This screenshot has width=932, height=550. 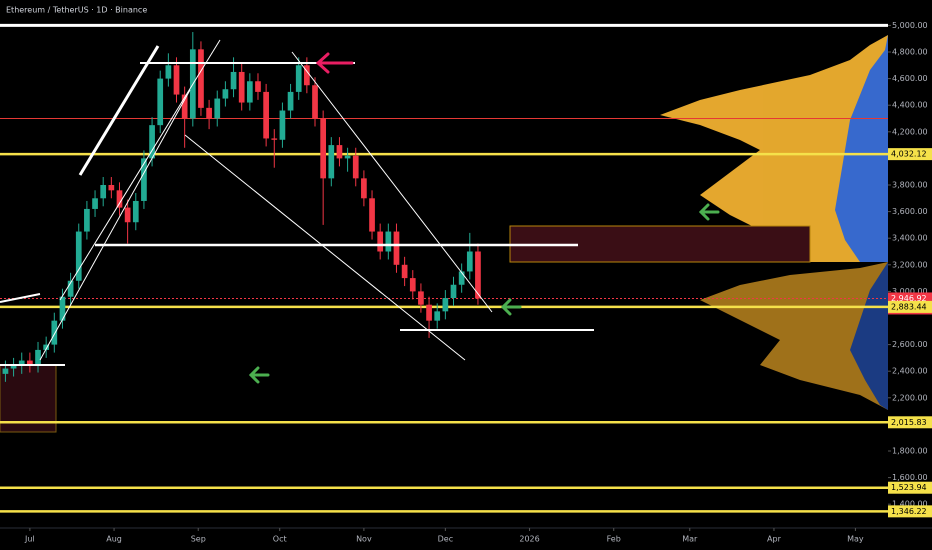 What do you see at coordinates (774, 539) in the screenshot?
I see `x-tick-label: Apr` at bounding box center [774, 539].